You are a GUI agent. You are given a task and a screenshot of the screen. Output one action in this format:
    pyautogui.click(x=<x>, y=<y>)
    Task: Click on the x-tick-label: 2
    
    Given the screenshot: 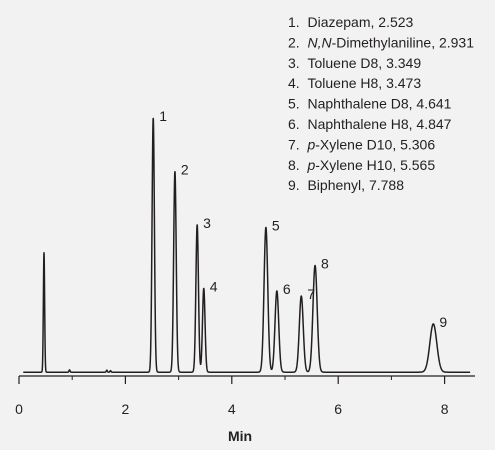 What is the action you would take?
    pyautogui.click(x=126, y=409)
    